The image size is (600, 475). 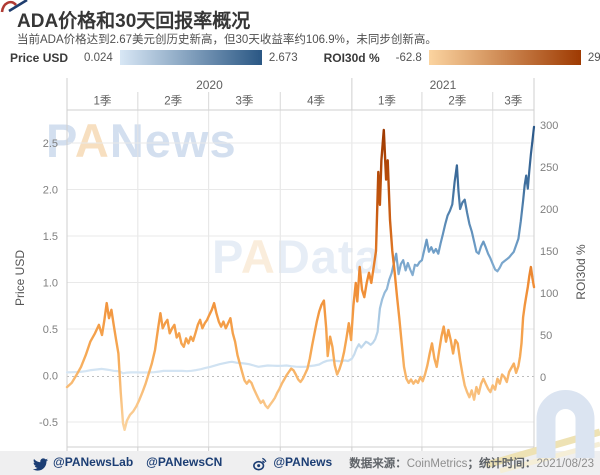 I want to click on svg-text: 150, so click(x=549, y=252).